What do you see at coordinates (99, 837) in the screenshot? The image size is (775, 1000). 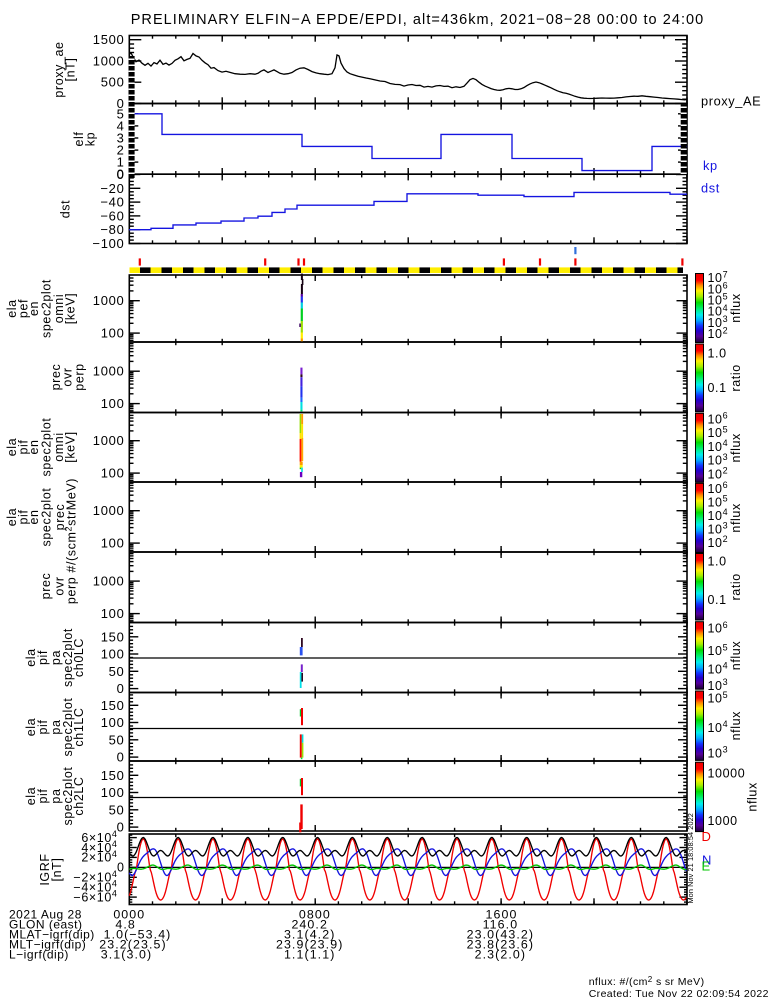 I see `svg-text: 6×10⁴` at bounding box center [99, 837].